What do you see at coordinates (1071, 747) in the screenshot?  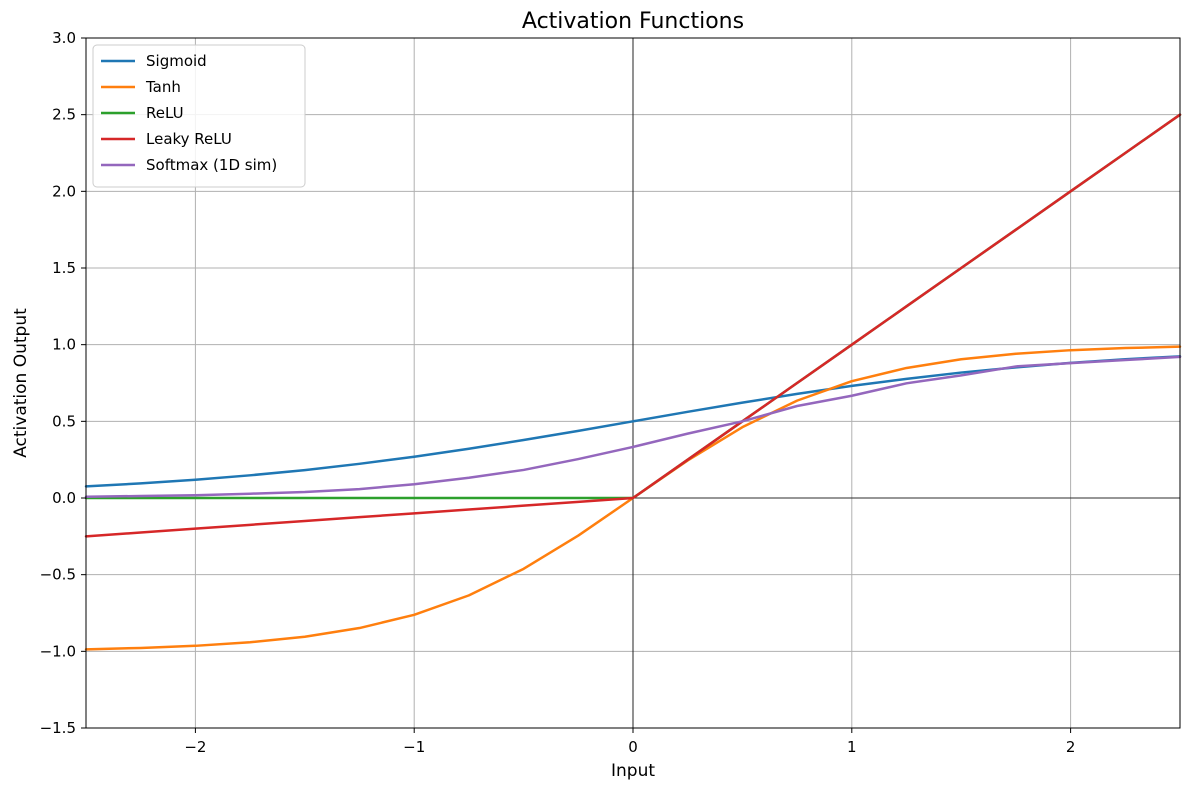 I see `x-tick-label: 2` at bounding box center [1071, 747].